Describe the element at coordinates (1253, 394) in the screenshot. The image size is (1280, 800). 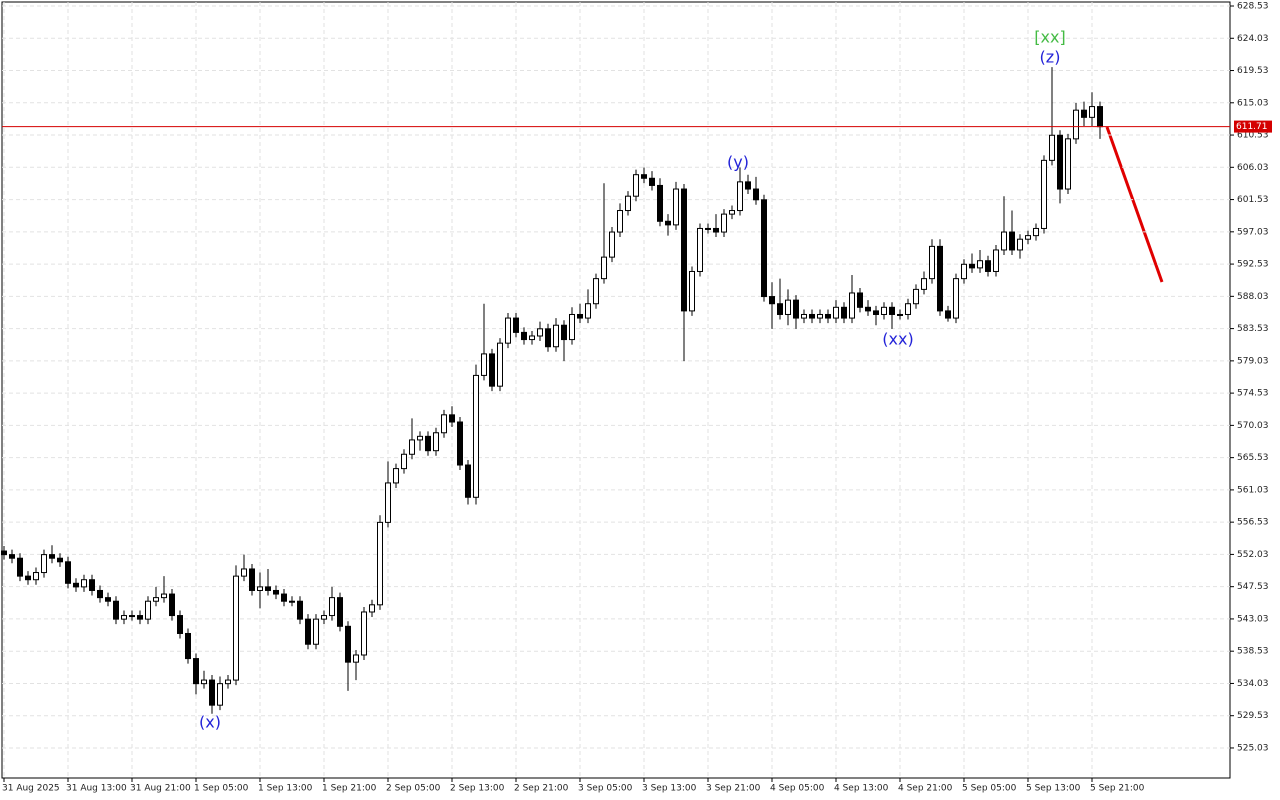
I see `y-tick-label: 574.53` at that location.